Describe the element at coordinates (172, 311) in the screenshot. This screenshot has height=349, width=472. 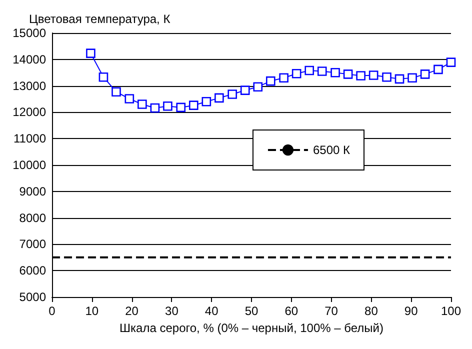
I see `x-tick-label: 30` at that location.